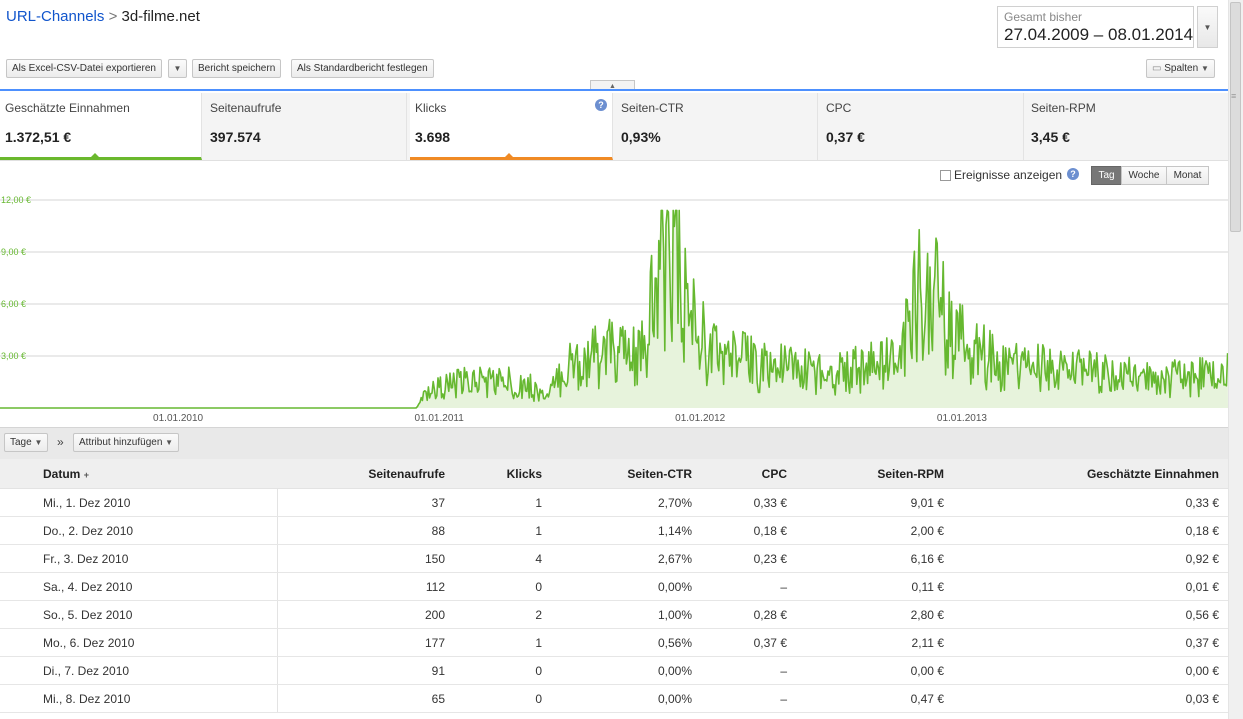 This screenshot has width=1243, height=719. What do you see at coordinates (626, 474) in the screenshot?
I see `column-header-page-ctr: Seiten-CTR` at bounding box center [626, 474].